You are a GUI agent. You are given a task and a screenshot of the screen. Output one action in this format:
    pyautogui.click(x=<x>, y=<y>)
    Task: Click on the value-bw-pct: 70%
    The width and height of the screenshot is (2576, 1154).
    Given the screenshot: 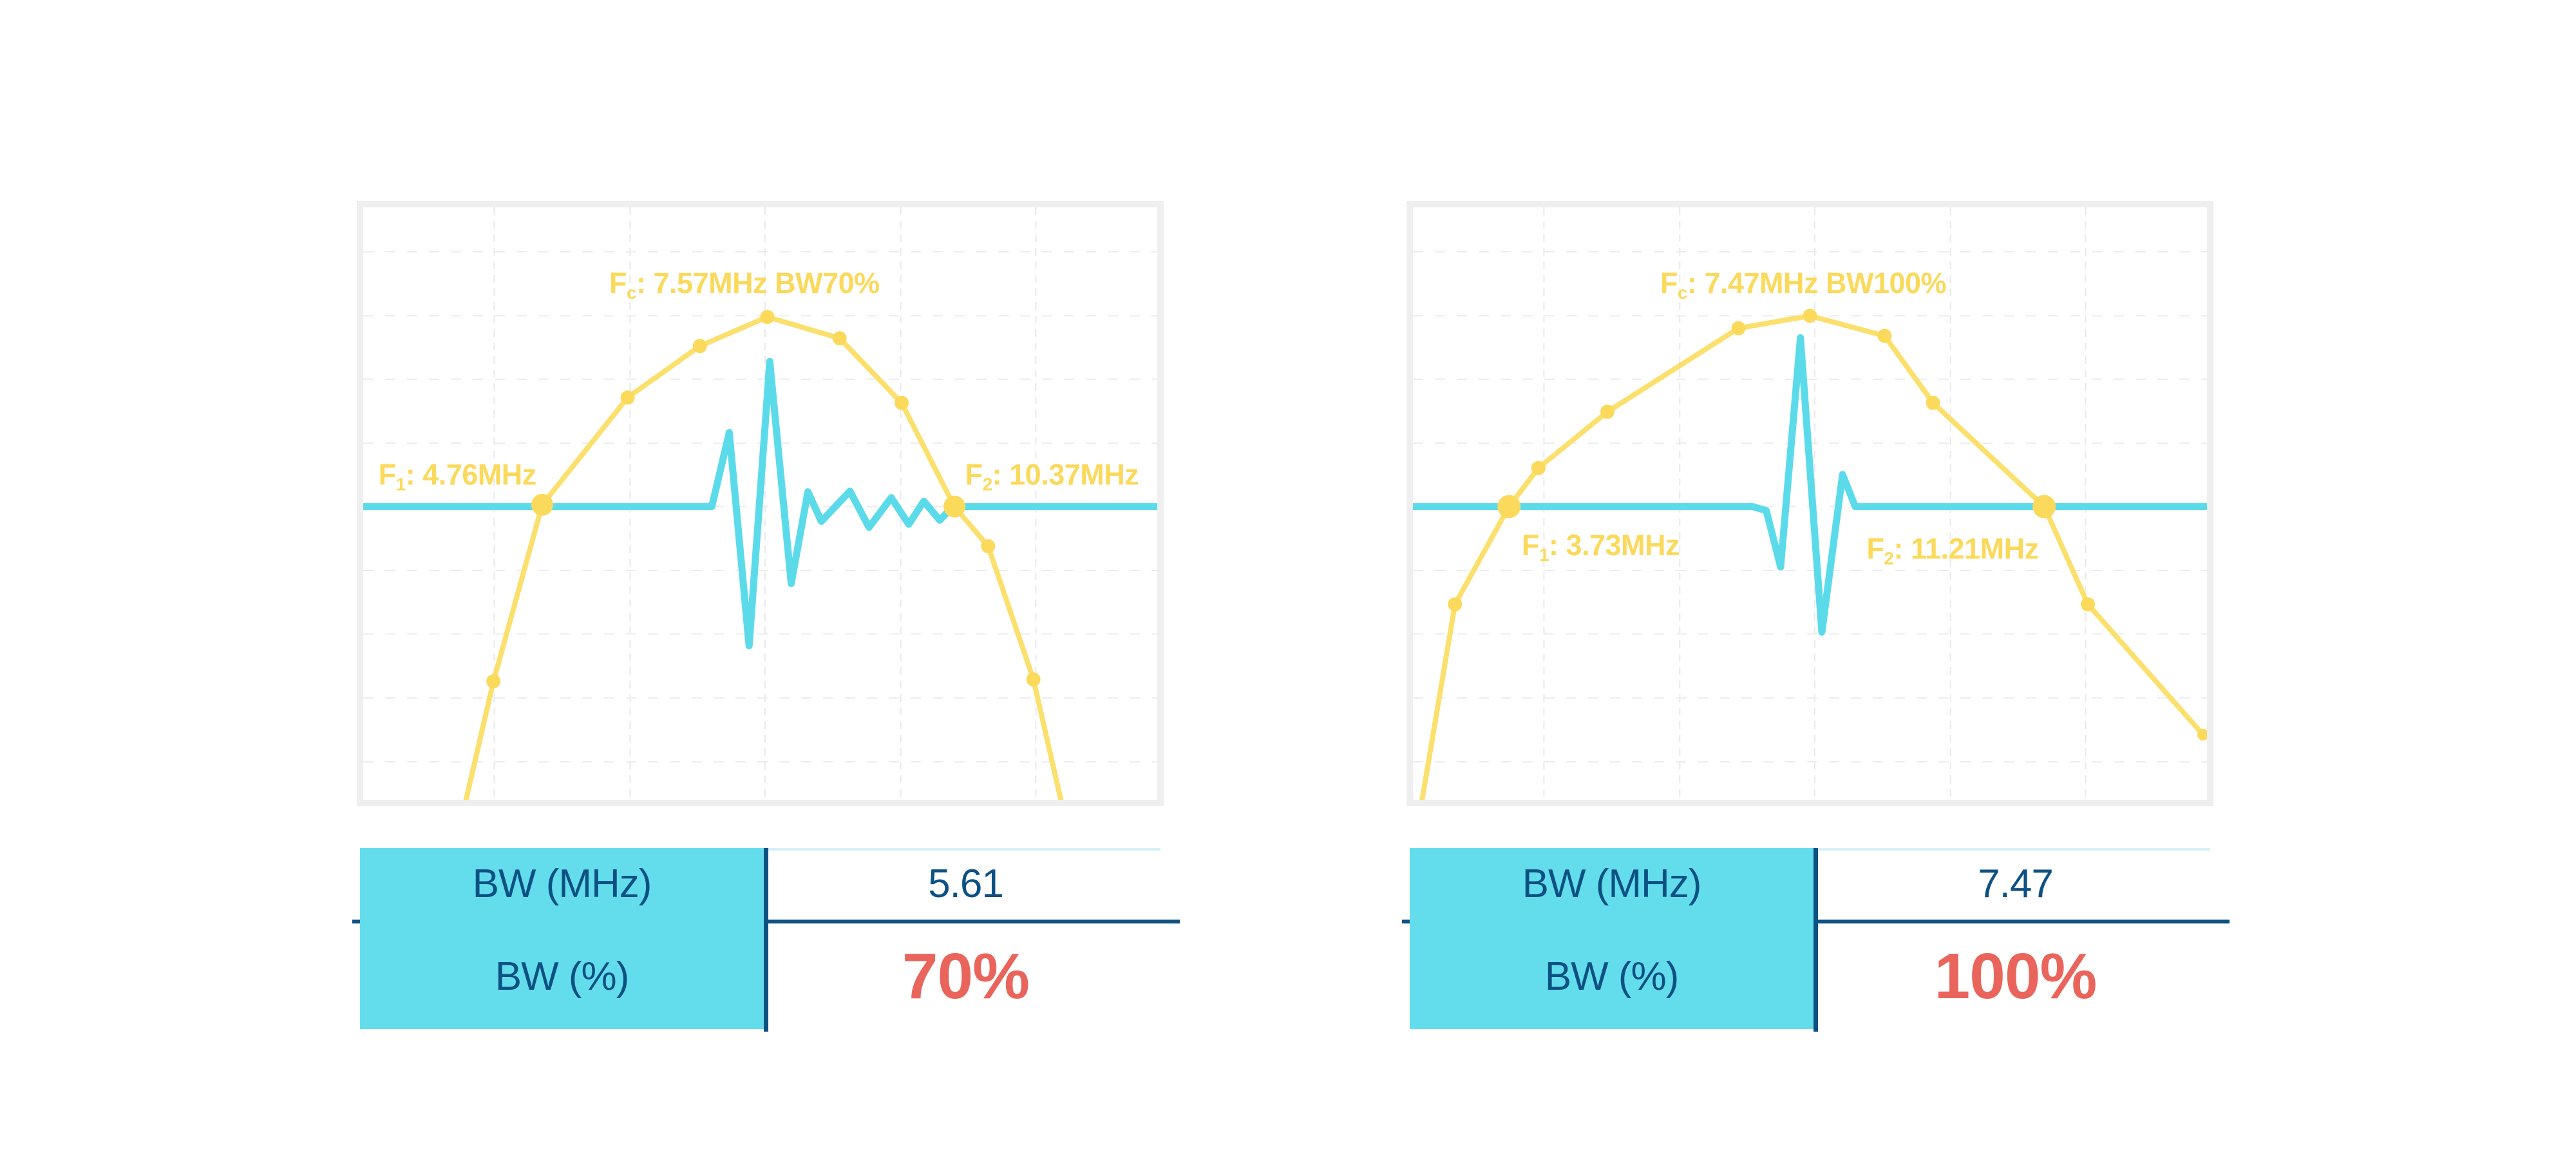 What is the action you would take?
    pyautogui.click(x=966, y=976)
    